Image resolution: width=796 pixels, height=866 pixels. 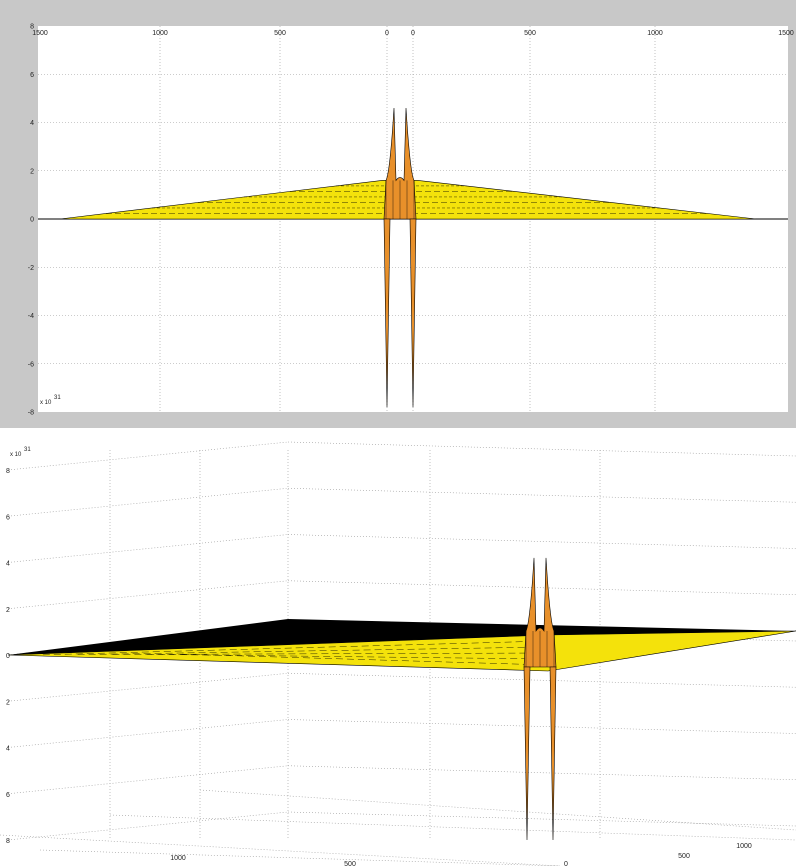 I want to click on y-tick-label: 500, so click(x=684, y=856).